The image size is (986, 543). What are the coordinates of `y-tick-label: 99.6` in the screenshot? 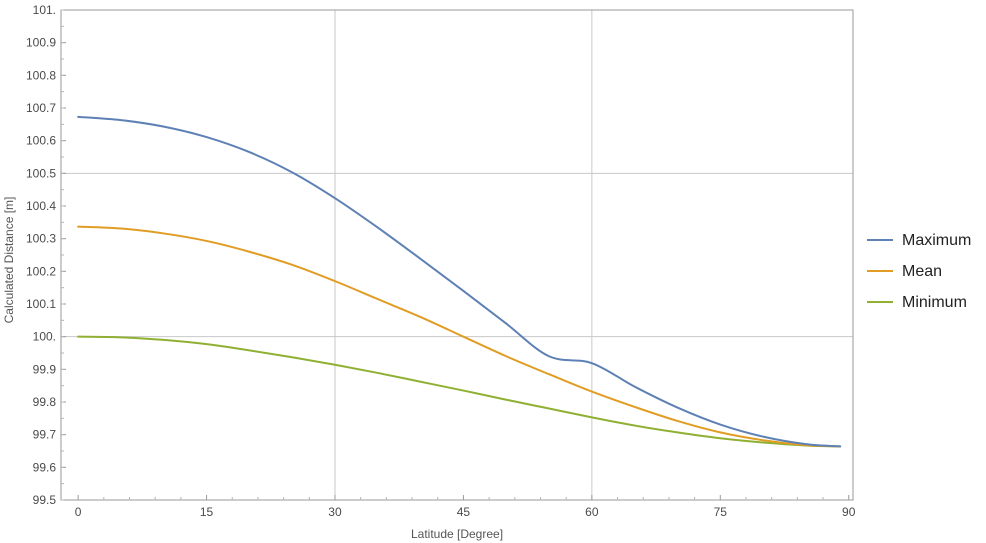 It's located at (45, 467).